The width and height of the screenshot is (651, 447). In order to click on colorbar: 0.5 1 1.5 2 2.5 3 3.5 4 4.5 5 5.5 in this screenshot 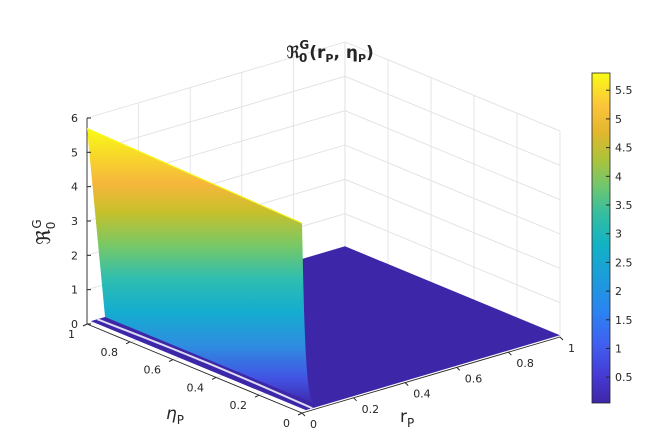, I will do `click(612, 238)`.